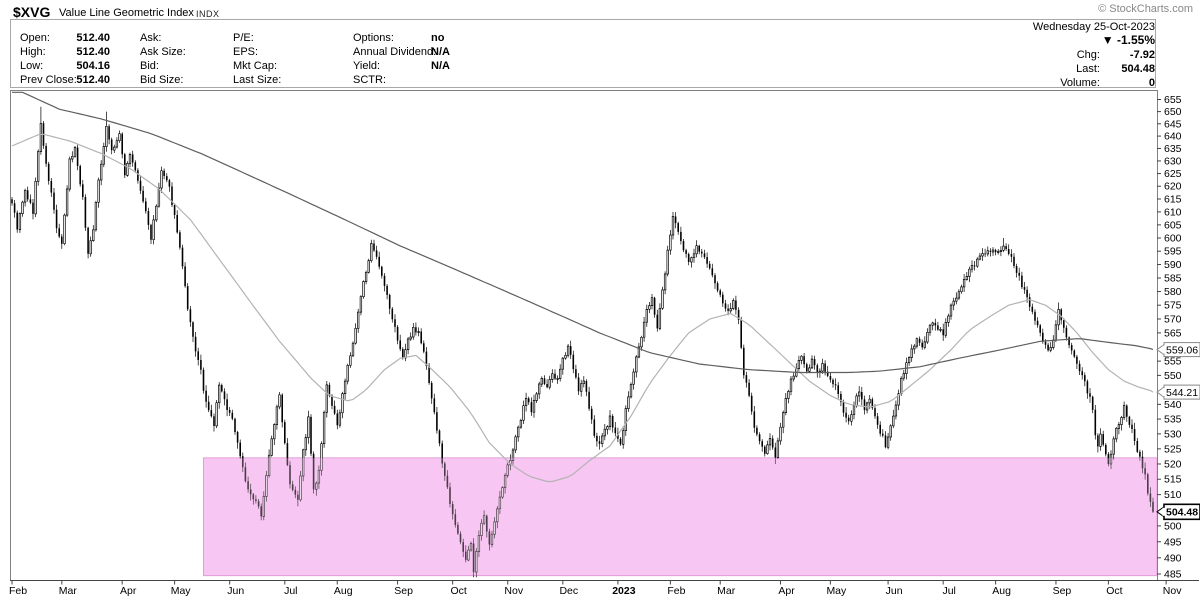 The height and width of the screenshot is (600, 1200). I want to click on x-axis-label: Apr, so click(128, 591).